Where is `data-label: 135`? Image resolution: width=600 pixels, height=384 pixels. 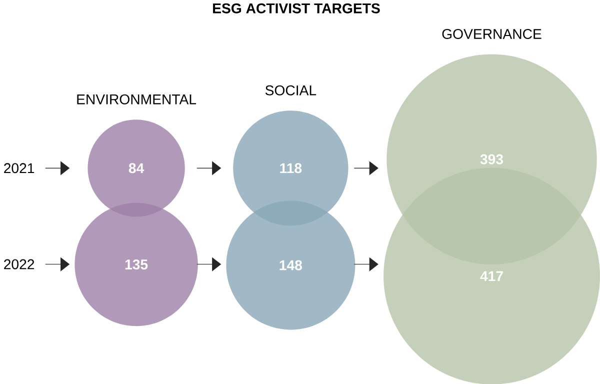 data-label: 135 is located at coordinates (136, 264).